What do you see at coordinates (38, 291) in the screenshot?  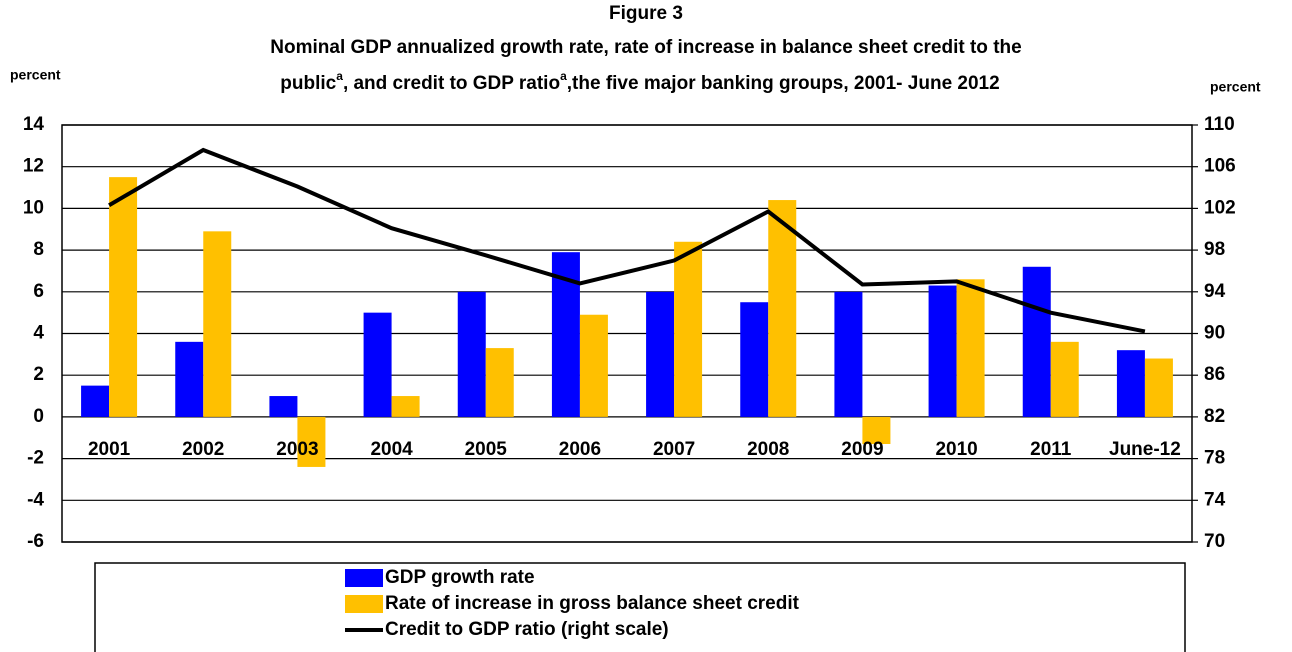 I see `y-tick-label: 6` at bounding box center [38, 291].